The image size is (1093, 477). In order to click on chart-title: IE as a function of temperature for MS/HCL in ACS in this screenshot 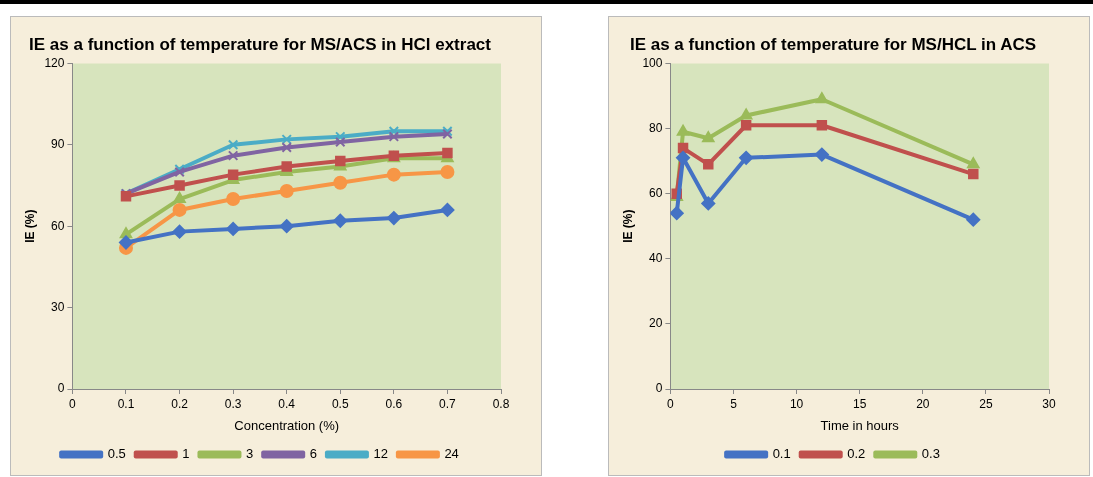, I will do `click(833, 44)`.